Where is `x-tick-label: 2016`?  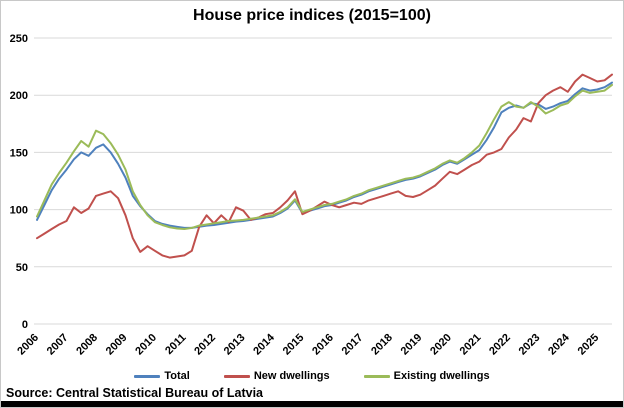 x-tick-label: 2016 is located at coordinates (323, 345).